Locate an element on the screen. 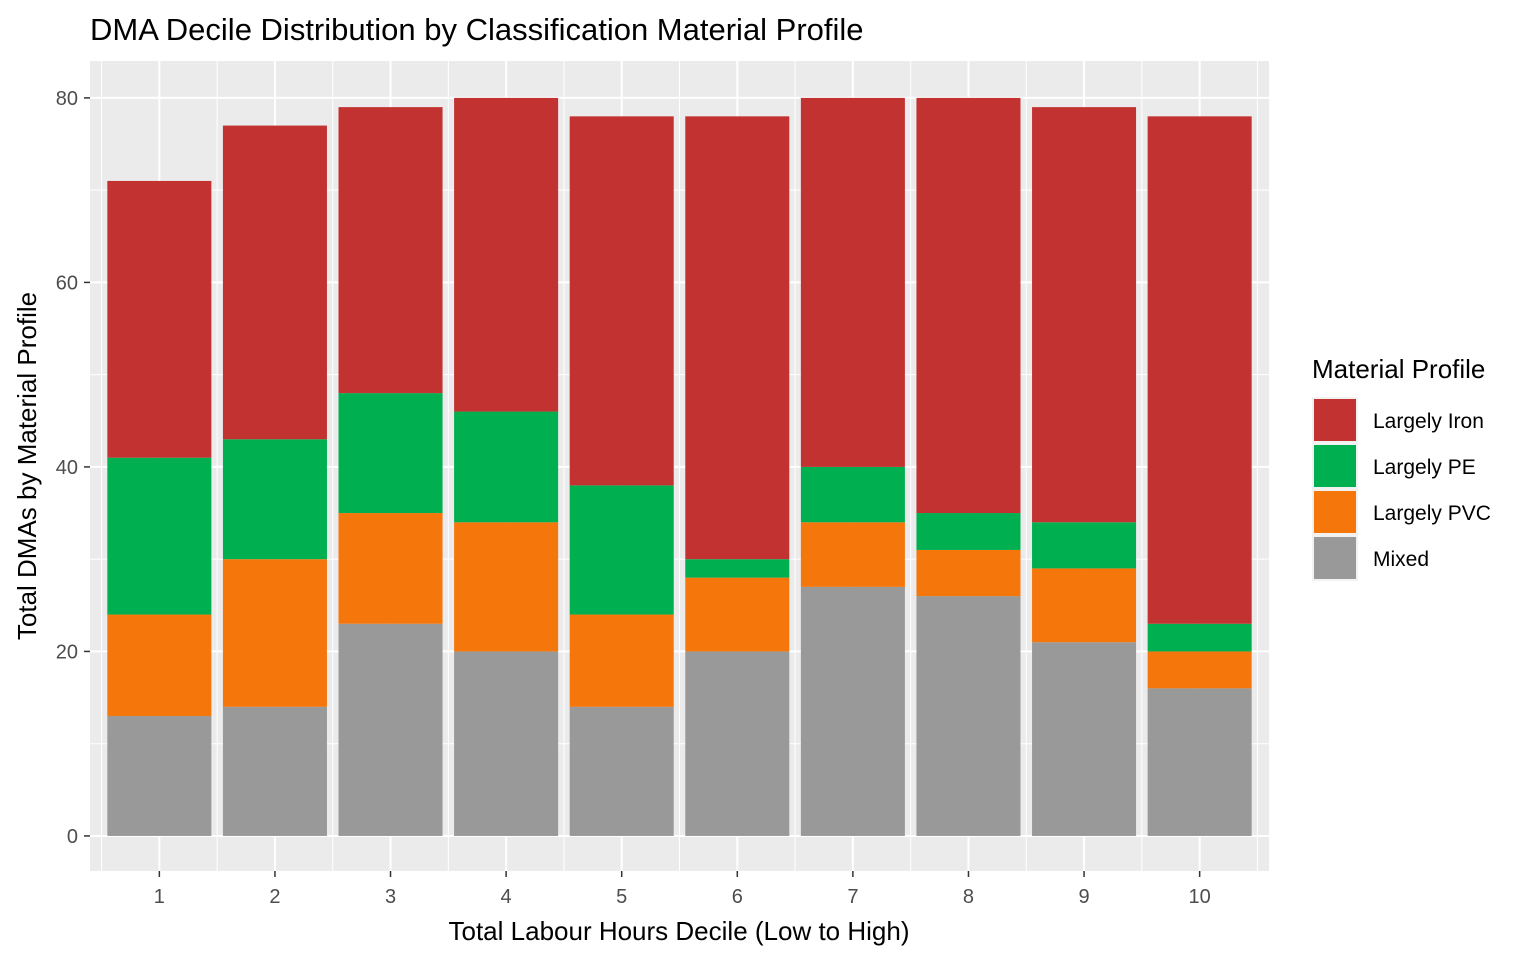 The height and width of the screenshot is (960, 1536). y-tick-label: 80 is located at coordinates (67, 99).